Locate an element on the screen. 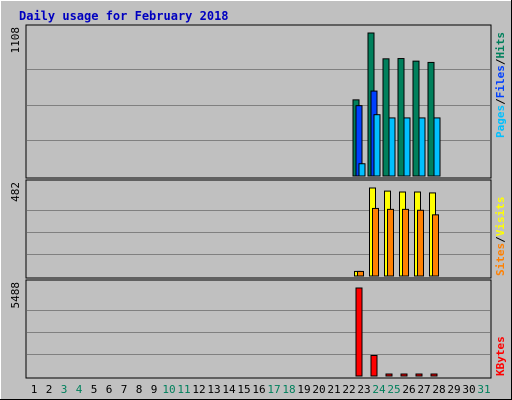 The height and width of the screenshot is (400, 512). legend-hits: Hits is located at coordinates (500, 45).